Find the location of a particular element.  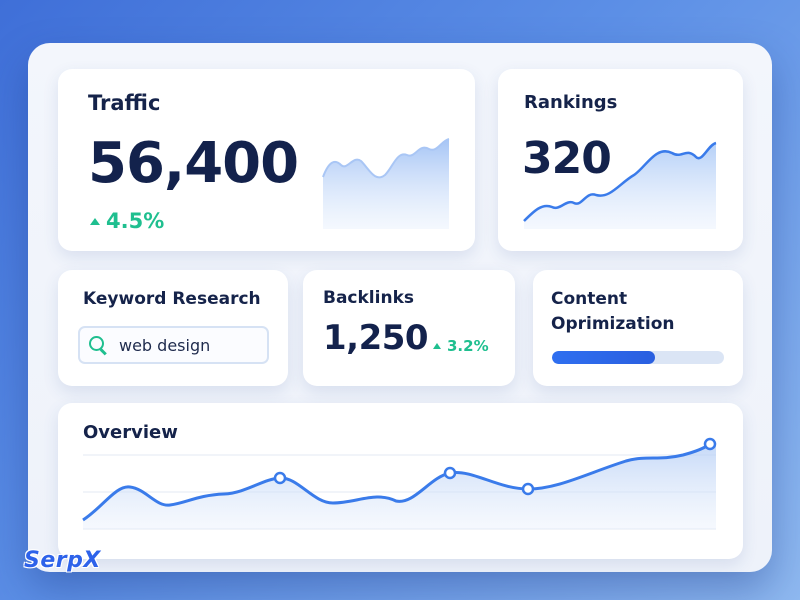

content-progress-fill is located at coordinates (604, 357).